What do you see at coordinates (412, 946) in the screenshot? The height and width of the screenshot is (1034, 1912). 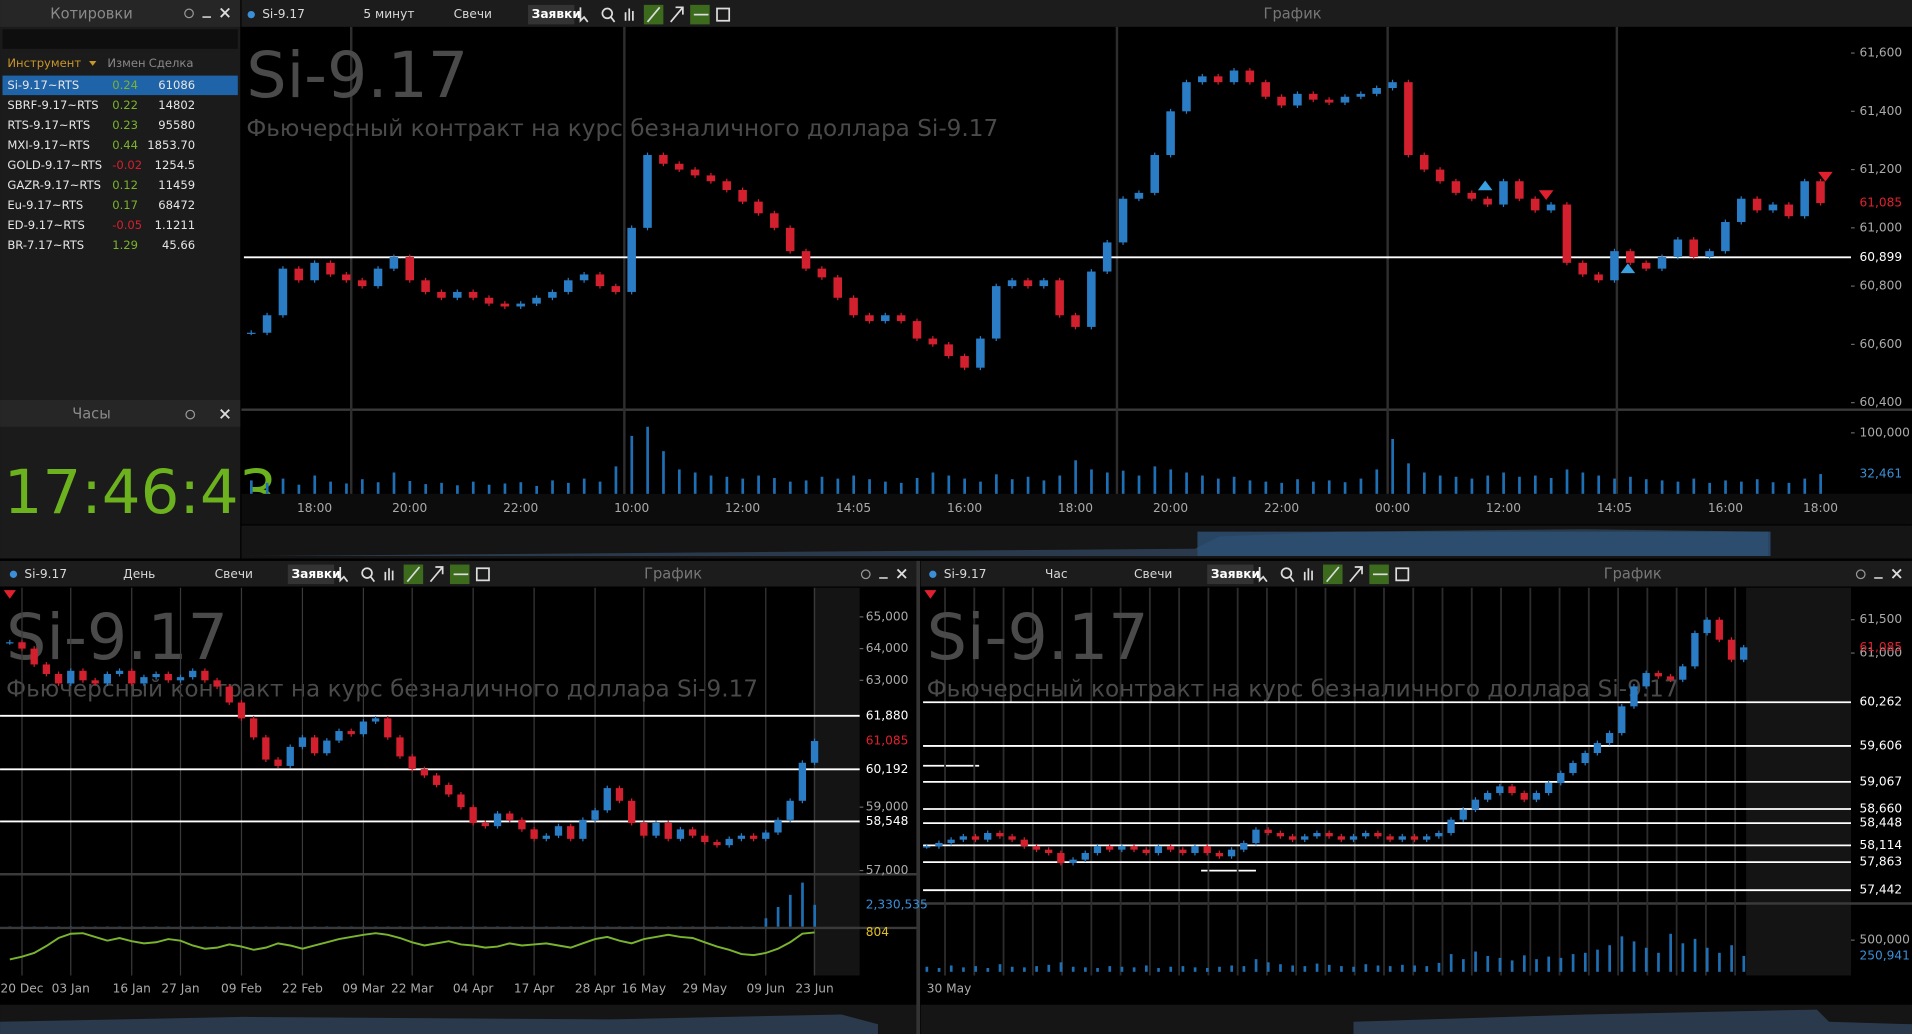 I see `indicator-line` at bounding box center [412, 946].